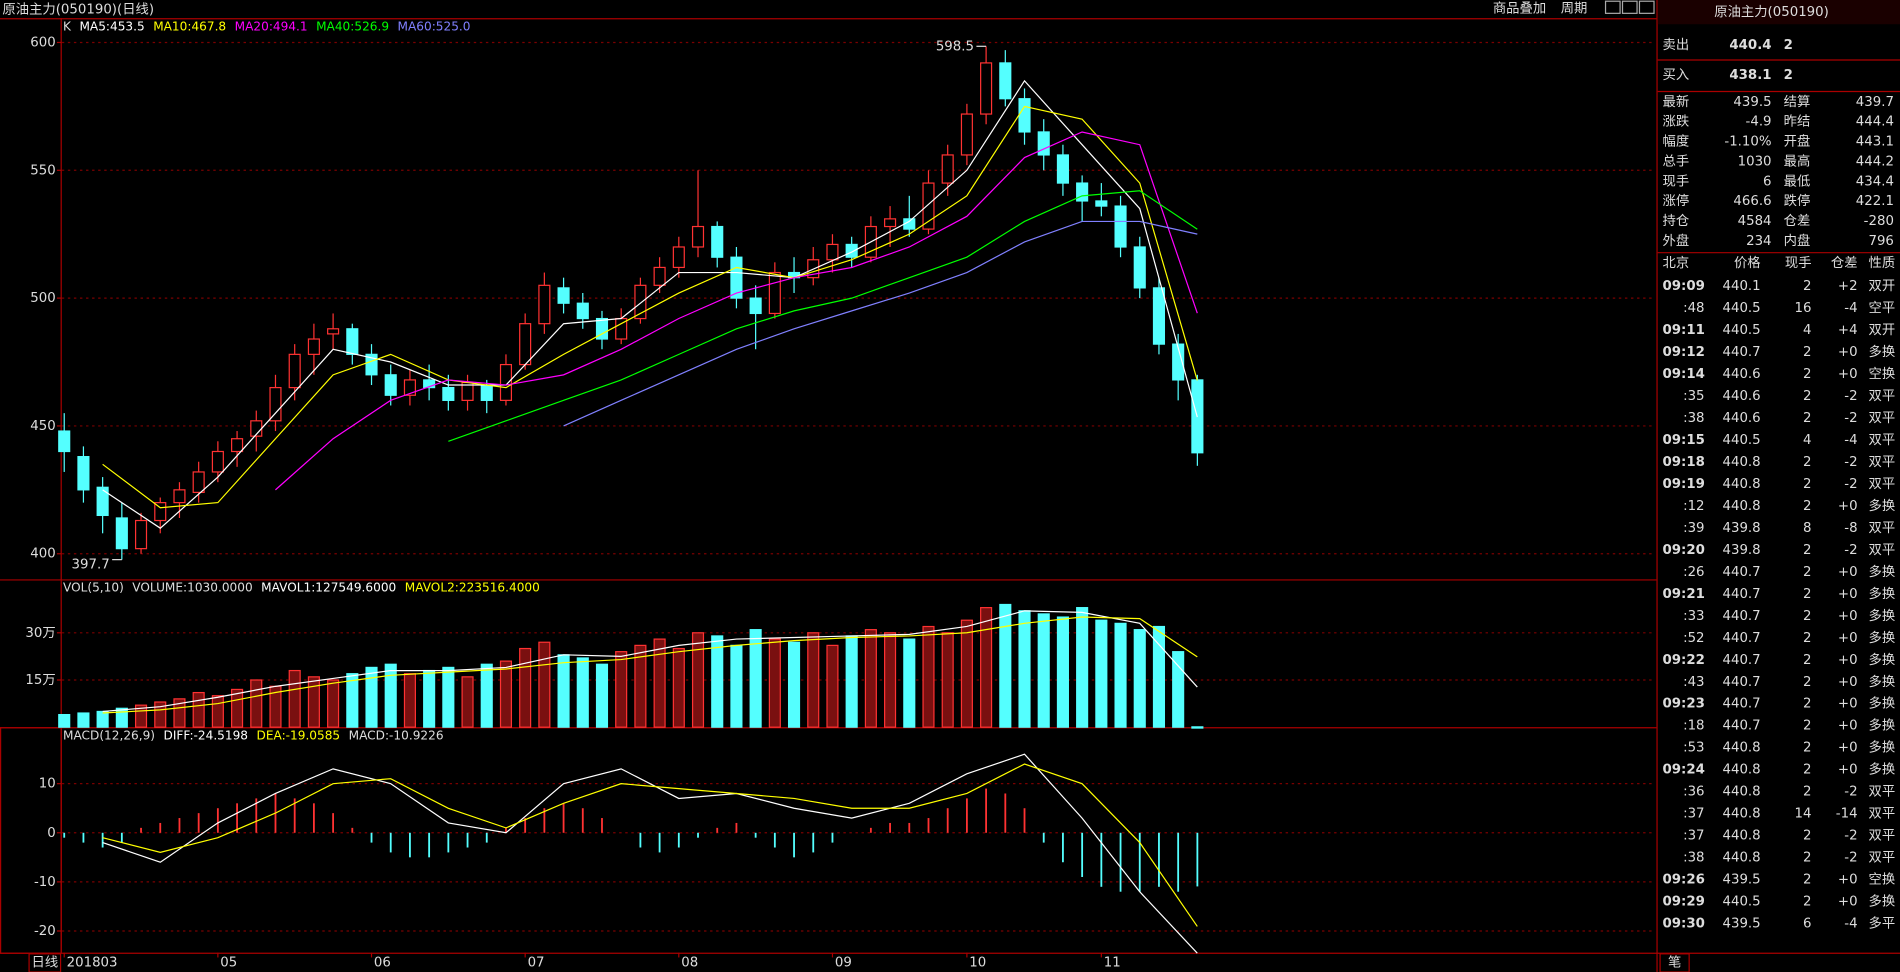 Image resolution: width=1900 pixels, height=972 pixels. What do you see at coordinates (47, 784) in the screenshot?
I see `y-tick-label: 10` at bounding box center [47, 784].